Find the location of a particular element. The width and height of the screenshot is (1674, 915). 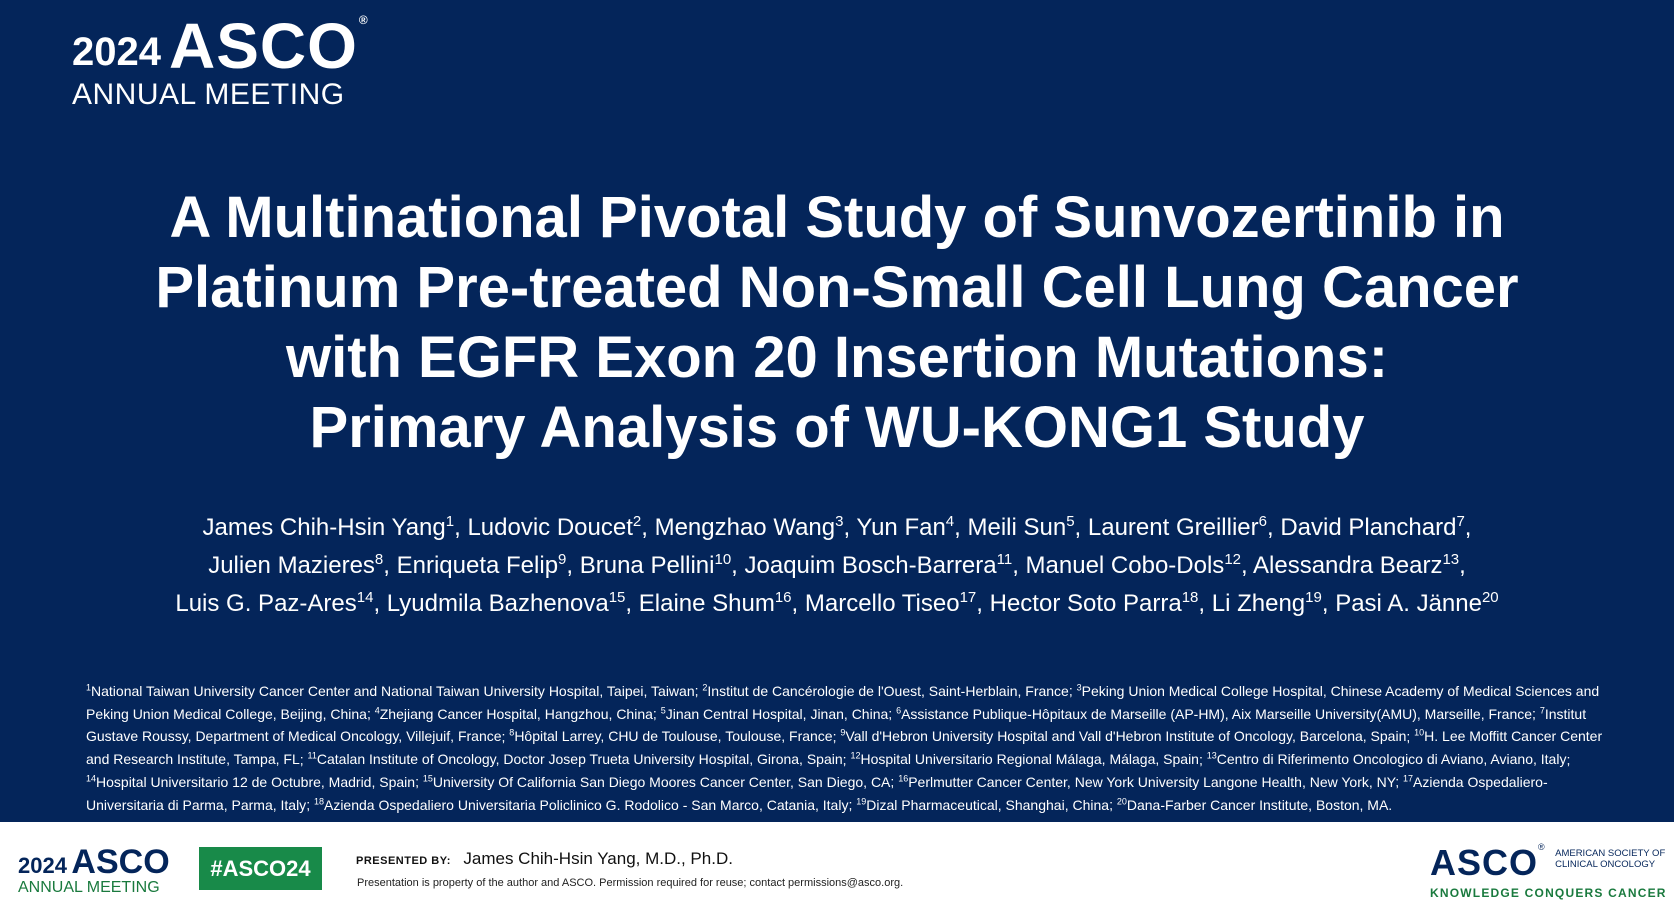

presenter-name: James Chih-Hsin Yang, M.D., Ph.D. is located at coordinates (598, 858).